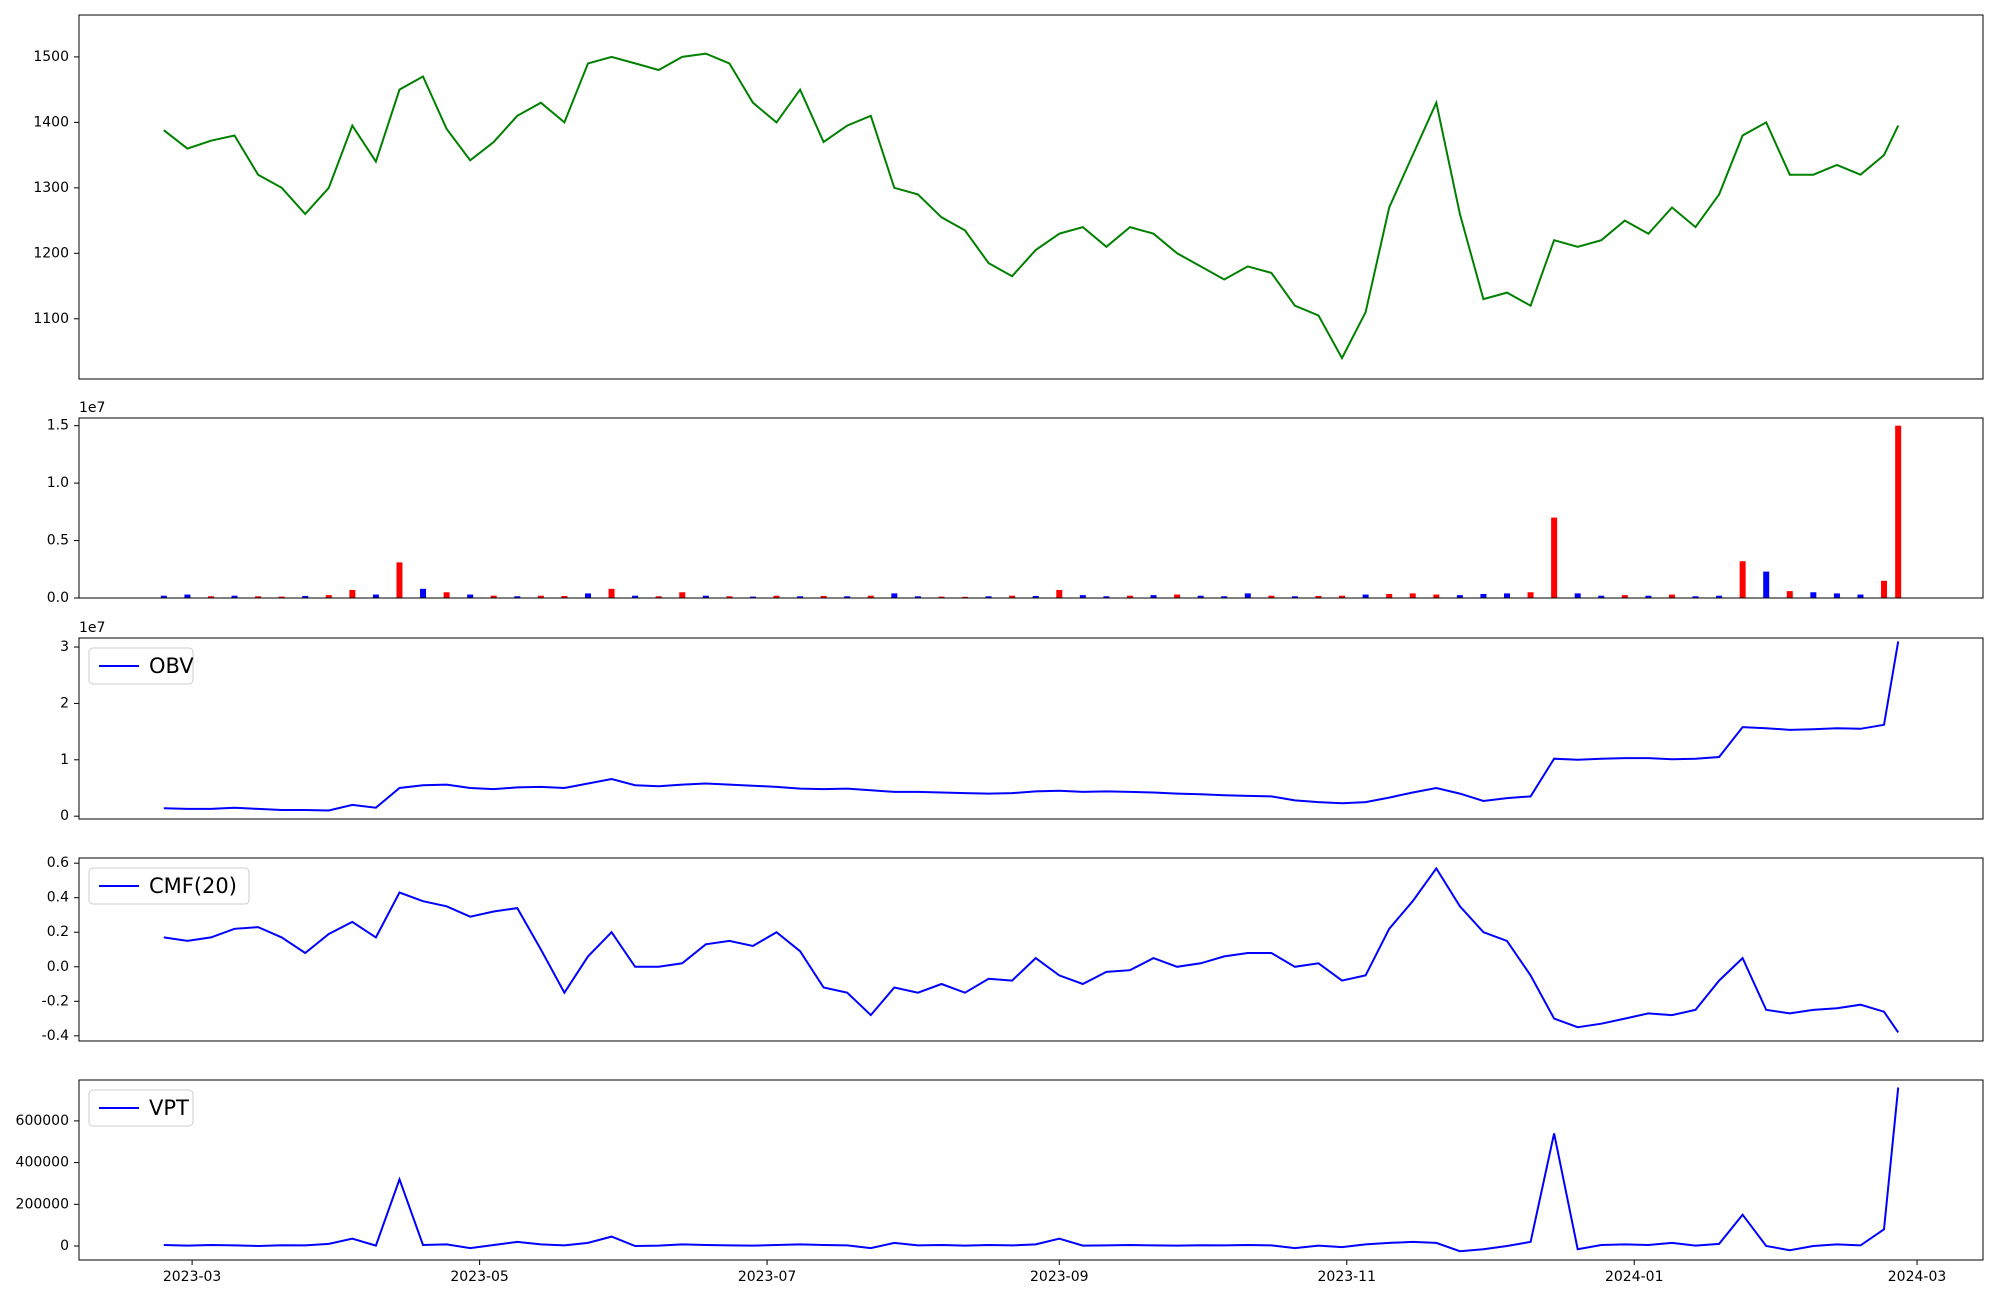  What do you see at coordinates (51, 253) in the screenshot?
I see `y-tick-label: 1200` at bounding box center [51, 253].